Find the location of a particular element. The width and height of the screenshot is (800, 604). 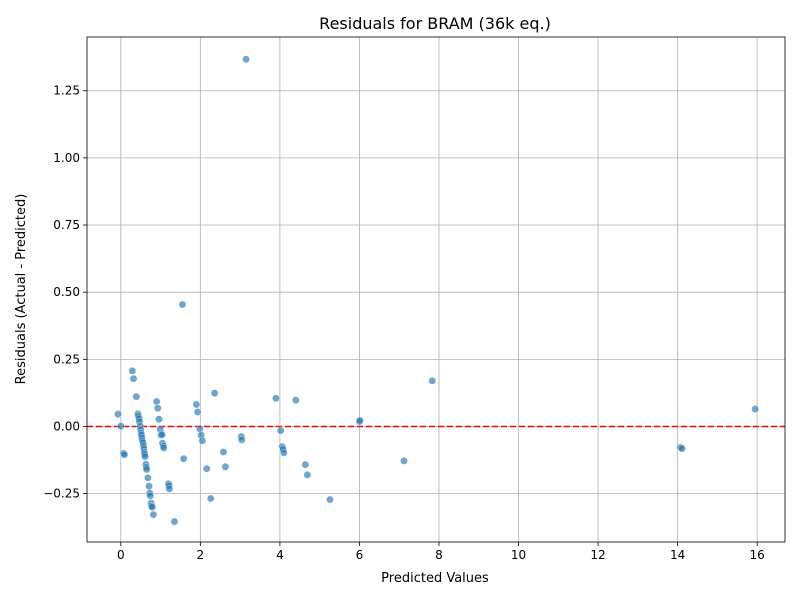

chart-title: Residuals for BRAM (36k eq.) is located at coordinates (435, 23).